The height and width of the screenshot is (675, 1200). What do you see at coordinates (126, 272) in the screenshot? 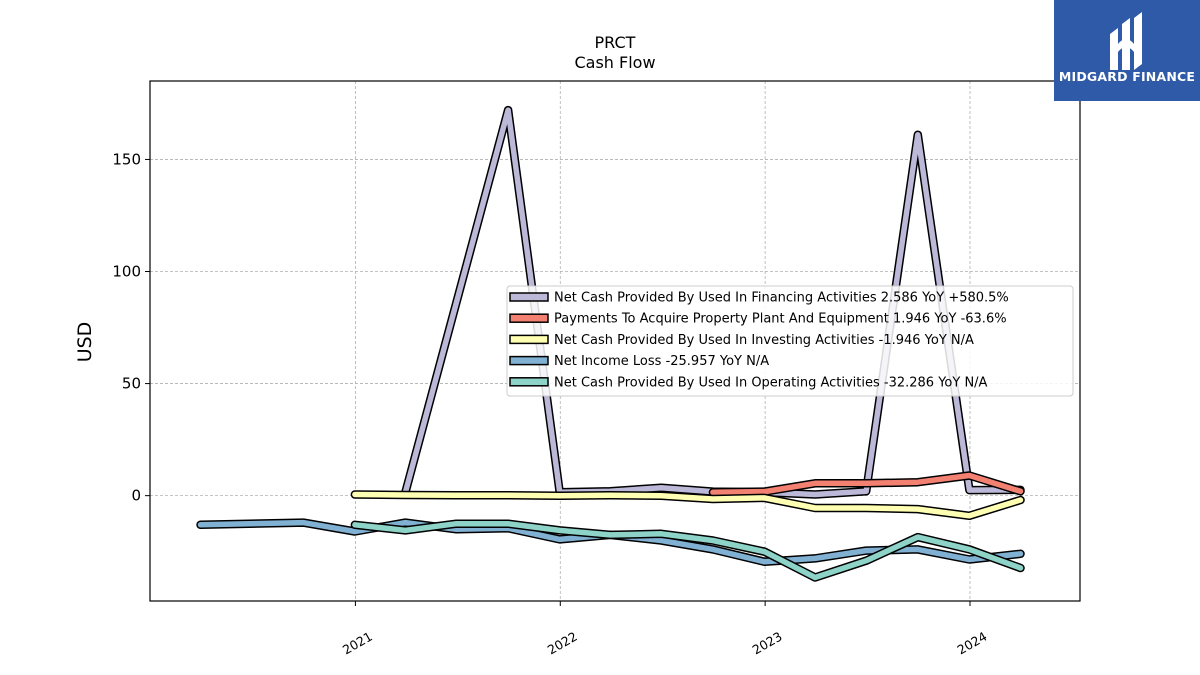
I see `y-tick-label: 100` at bounding box center [126, 272].